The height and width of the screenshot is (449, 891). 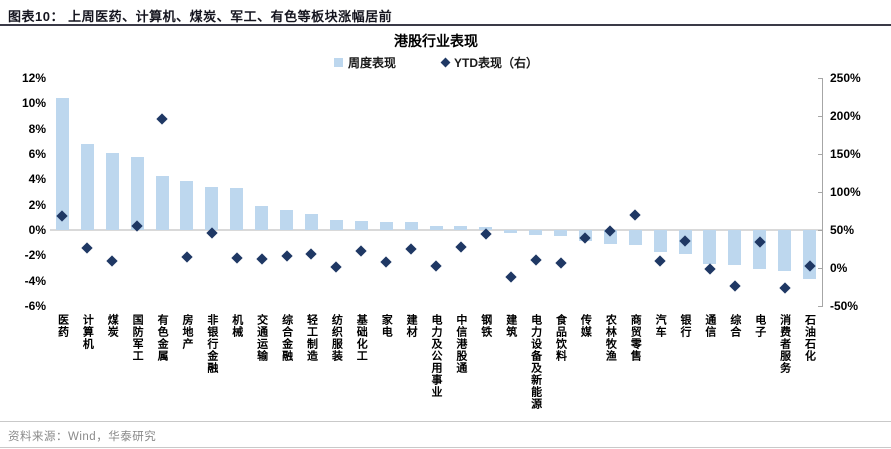 What do you see at coordinates (784, 344) in the screenshot?
I see `category-label: 消费者服务` at bounding box center [784, 344].